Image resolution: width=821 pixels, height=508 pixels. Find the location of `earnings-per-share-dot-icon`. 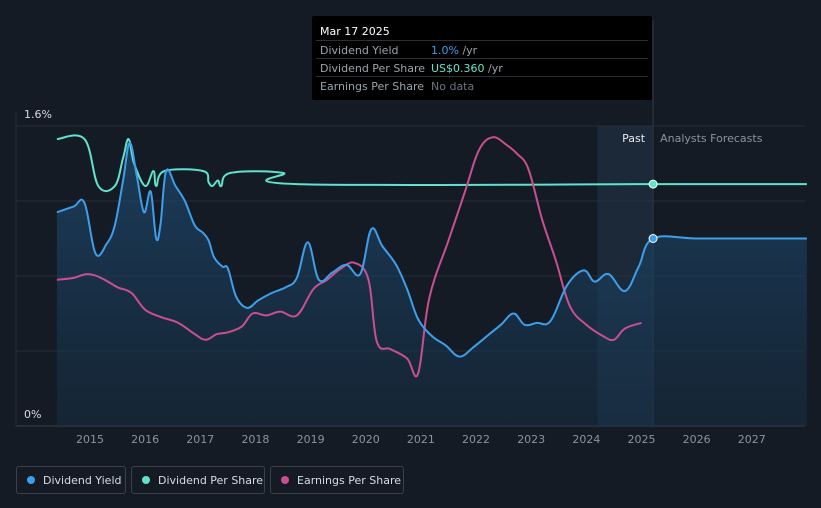

earnings-per-share-dot-icon is located at coordinates (285, 480).